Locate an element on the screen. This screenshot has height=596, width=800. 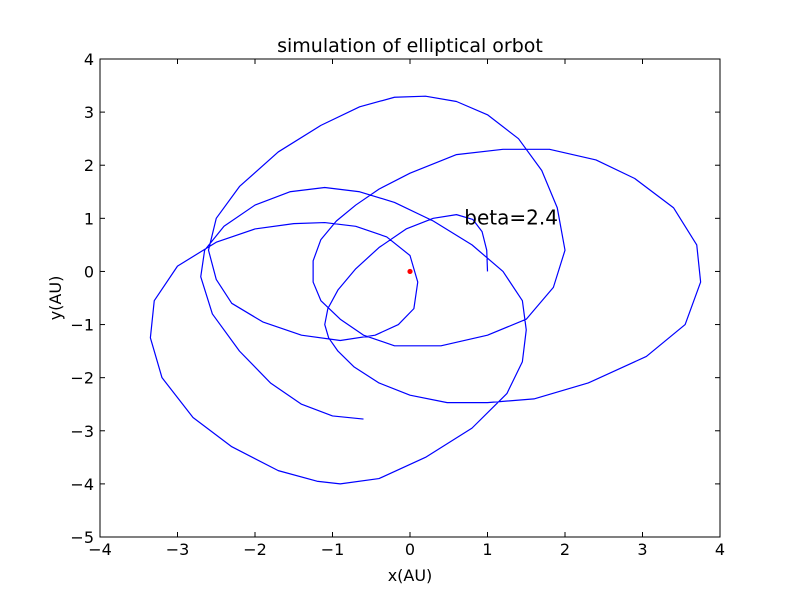
annotation-label: beta=2.4 is located at coordinates (511, 218).